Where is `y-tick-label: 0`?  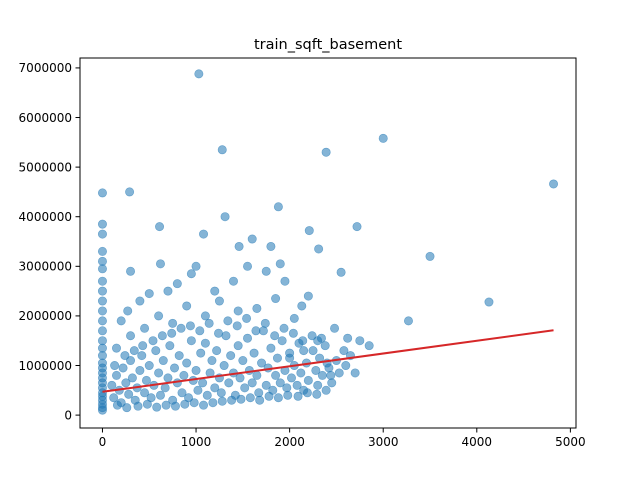 y-tick-label: 0 is located at coordinates (68, 415).